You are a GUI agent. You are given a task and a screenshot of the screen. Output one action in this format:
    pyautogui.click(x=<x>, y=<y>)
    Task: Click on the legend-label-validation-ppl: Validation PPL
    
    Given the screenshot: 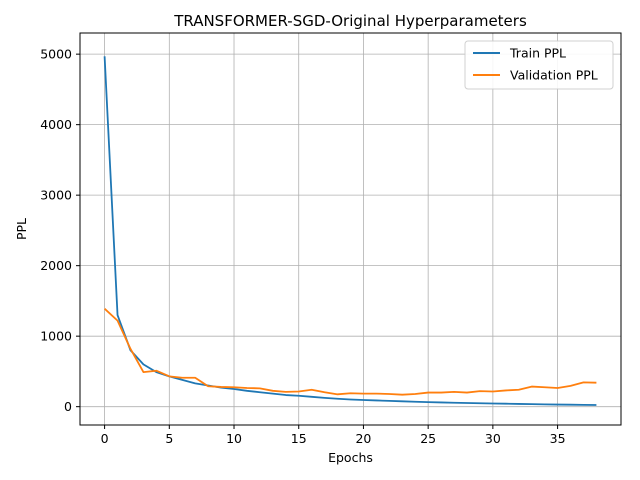 What is the action you would take?
    pyautogui.click(x=554, y=75)
    